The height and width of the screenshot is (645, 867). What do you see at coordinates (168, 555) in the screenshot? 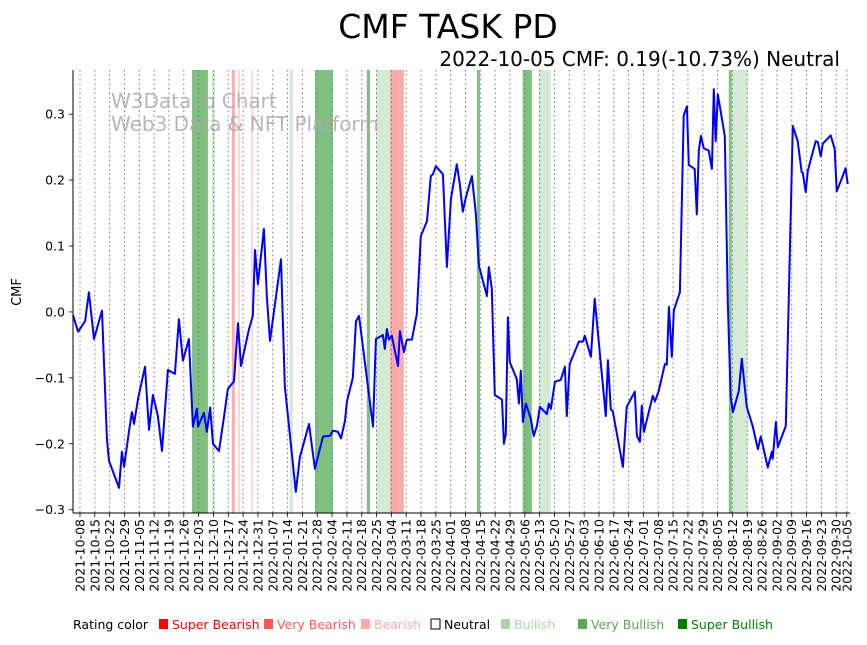
I see `x-tick-label: 2021-11-19` at bounding box center [168, 555].